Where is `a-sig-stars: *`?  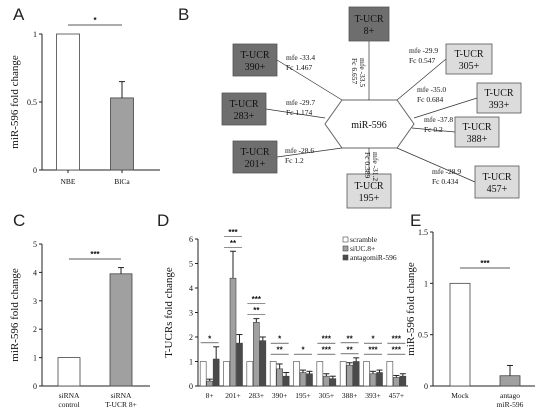 a-sig-stars: * is located at coordinates (95, 20).